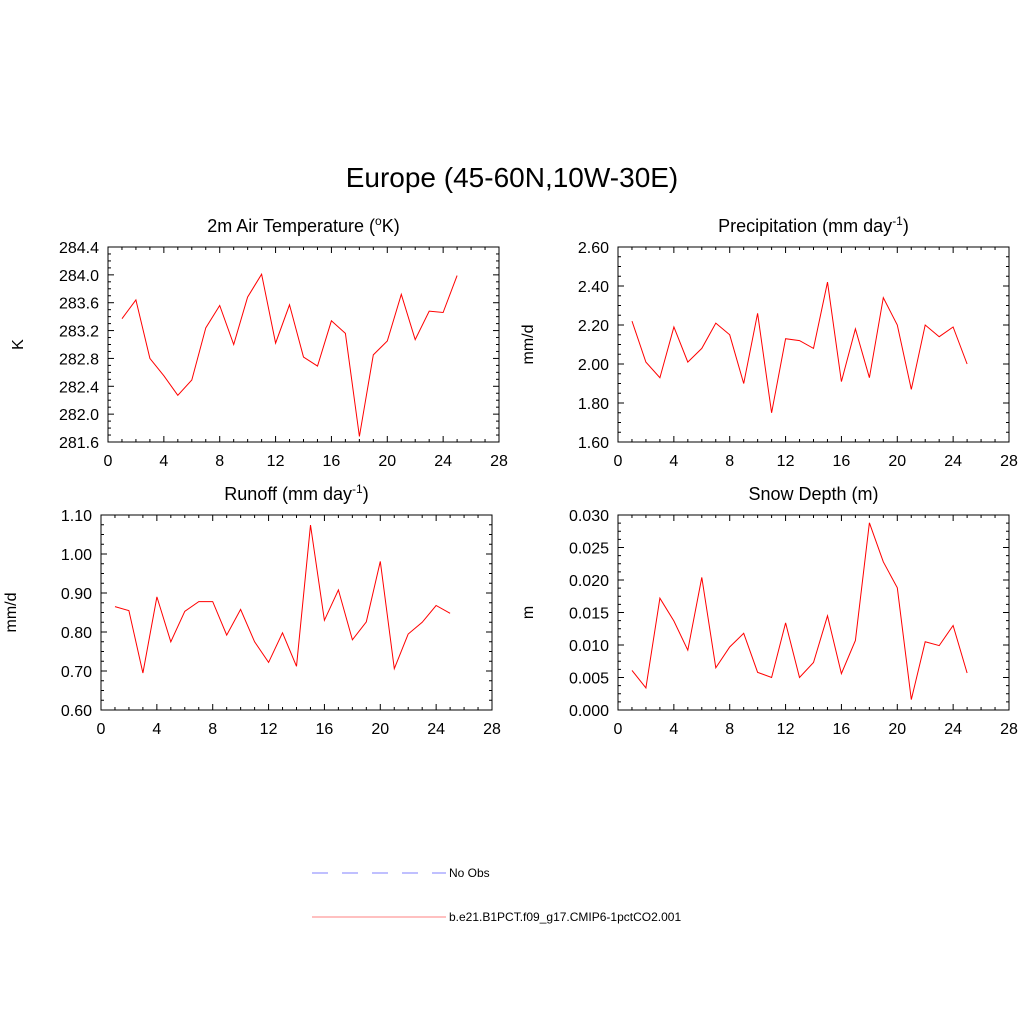  Describe the element at coordinates (76, 633) in the screenshot. I see `y-tick-label: 0.80` at that location.